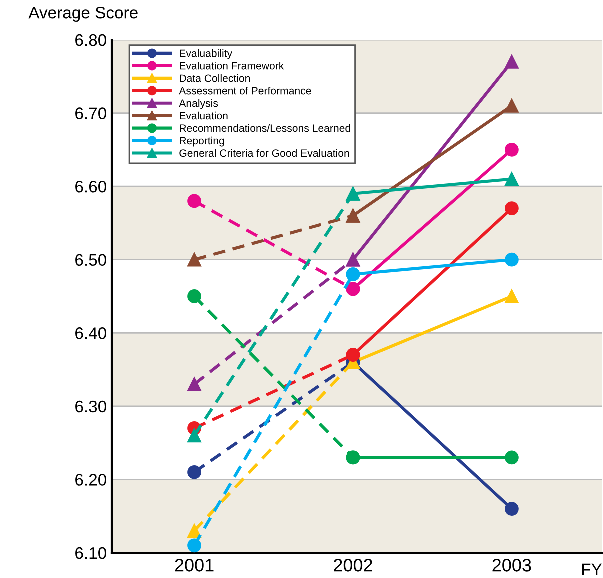 The height and width of the screenshot is (578, 603). Describe the element at coordinates (194, 565) in the screenshot. I see `x-tick-label: 2001` at that location.